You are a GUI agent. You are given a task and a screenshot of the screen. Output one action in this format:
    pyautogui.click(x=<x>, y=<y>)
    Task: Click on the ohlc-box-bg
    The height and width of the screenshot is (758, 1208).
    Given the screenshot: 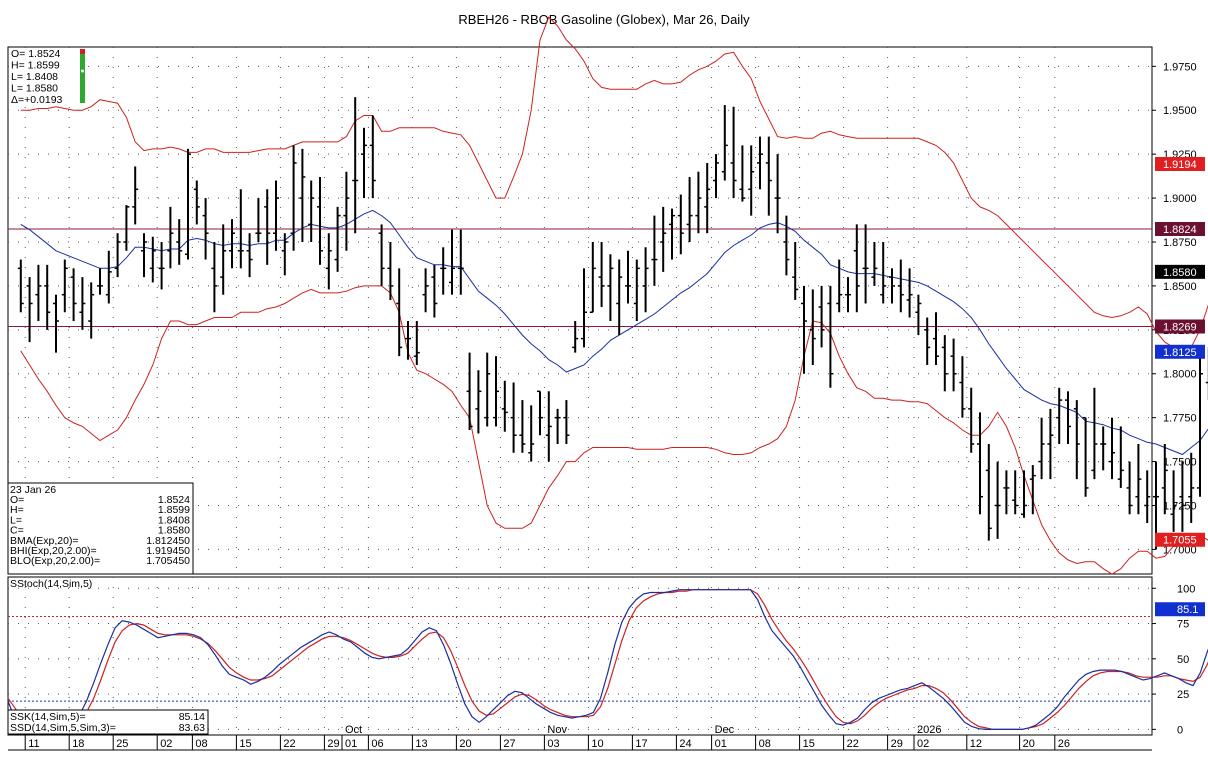 What is the action you would take?
    pyautogui.click(x=44, y=77)
    